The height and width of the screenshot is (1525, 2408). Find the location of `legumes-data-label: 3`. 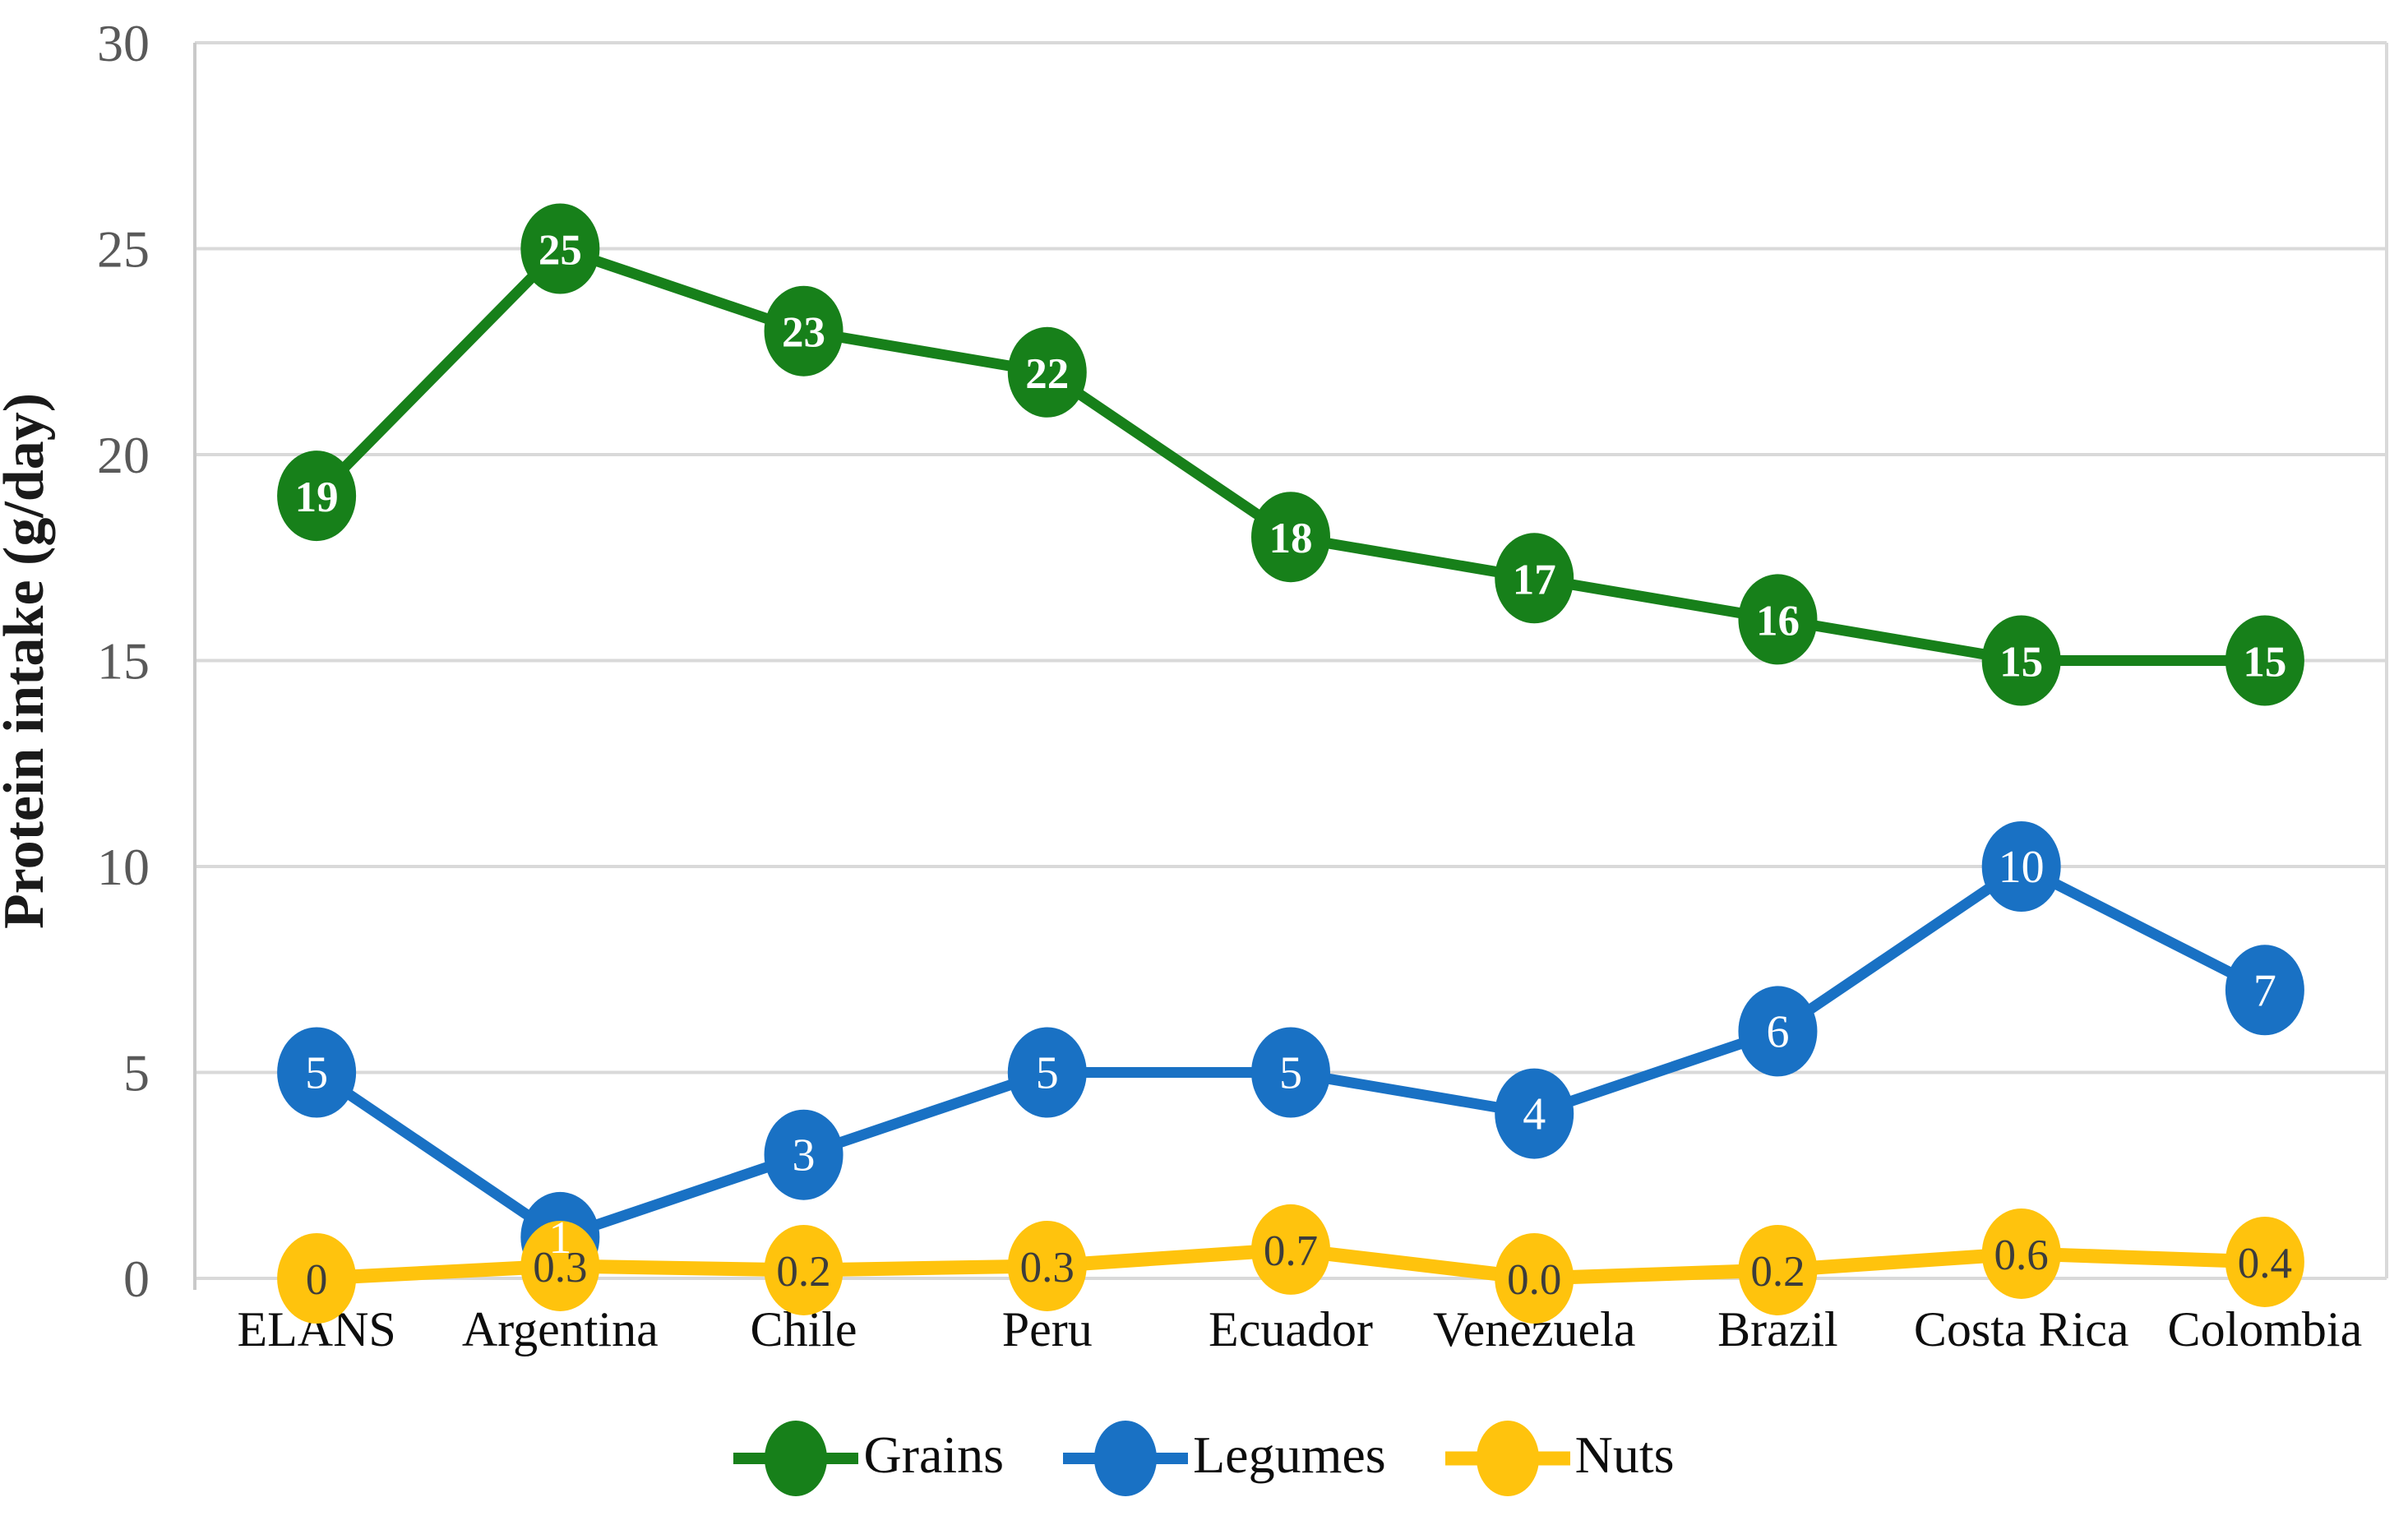

legumes-data-label: 3 is located at coordinates (804, 1155).